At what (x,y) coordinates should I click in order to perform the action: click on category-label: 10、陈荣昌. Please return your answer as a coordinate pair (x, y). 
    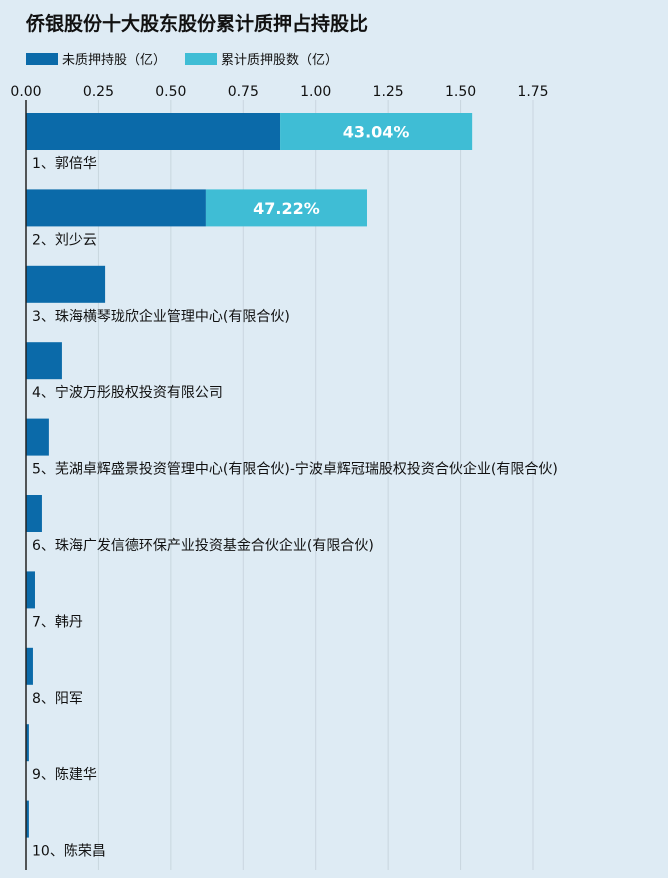
    Looking at the image, I should click on (69, 851).